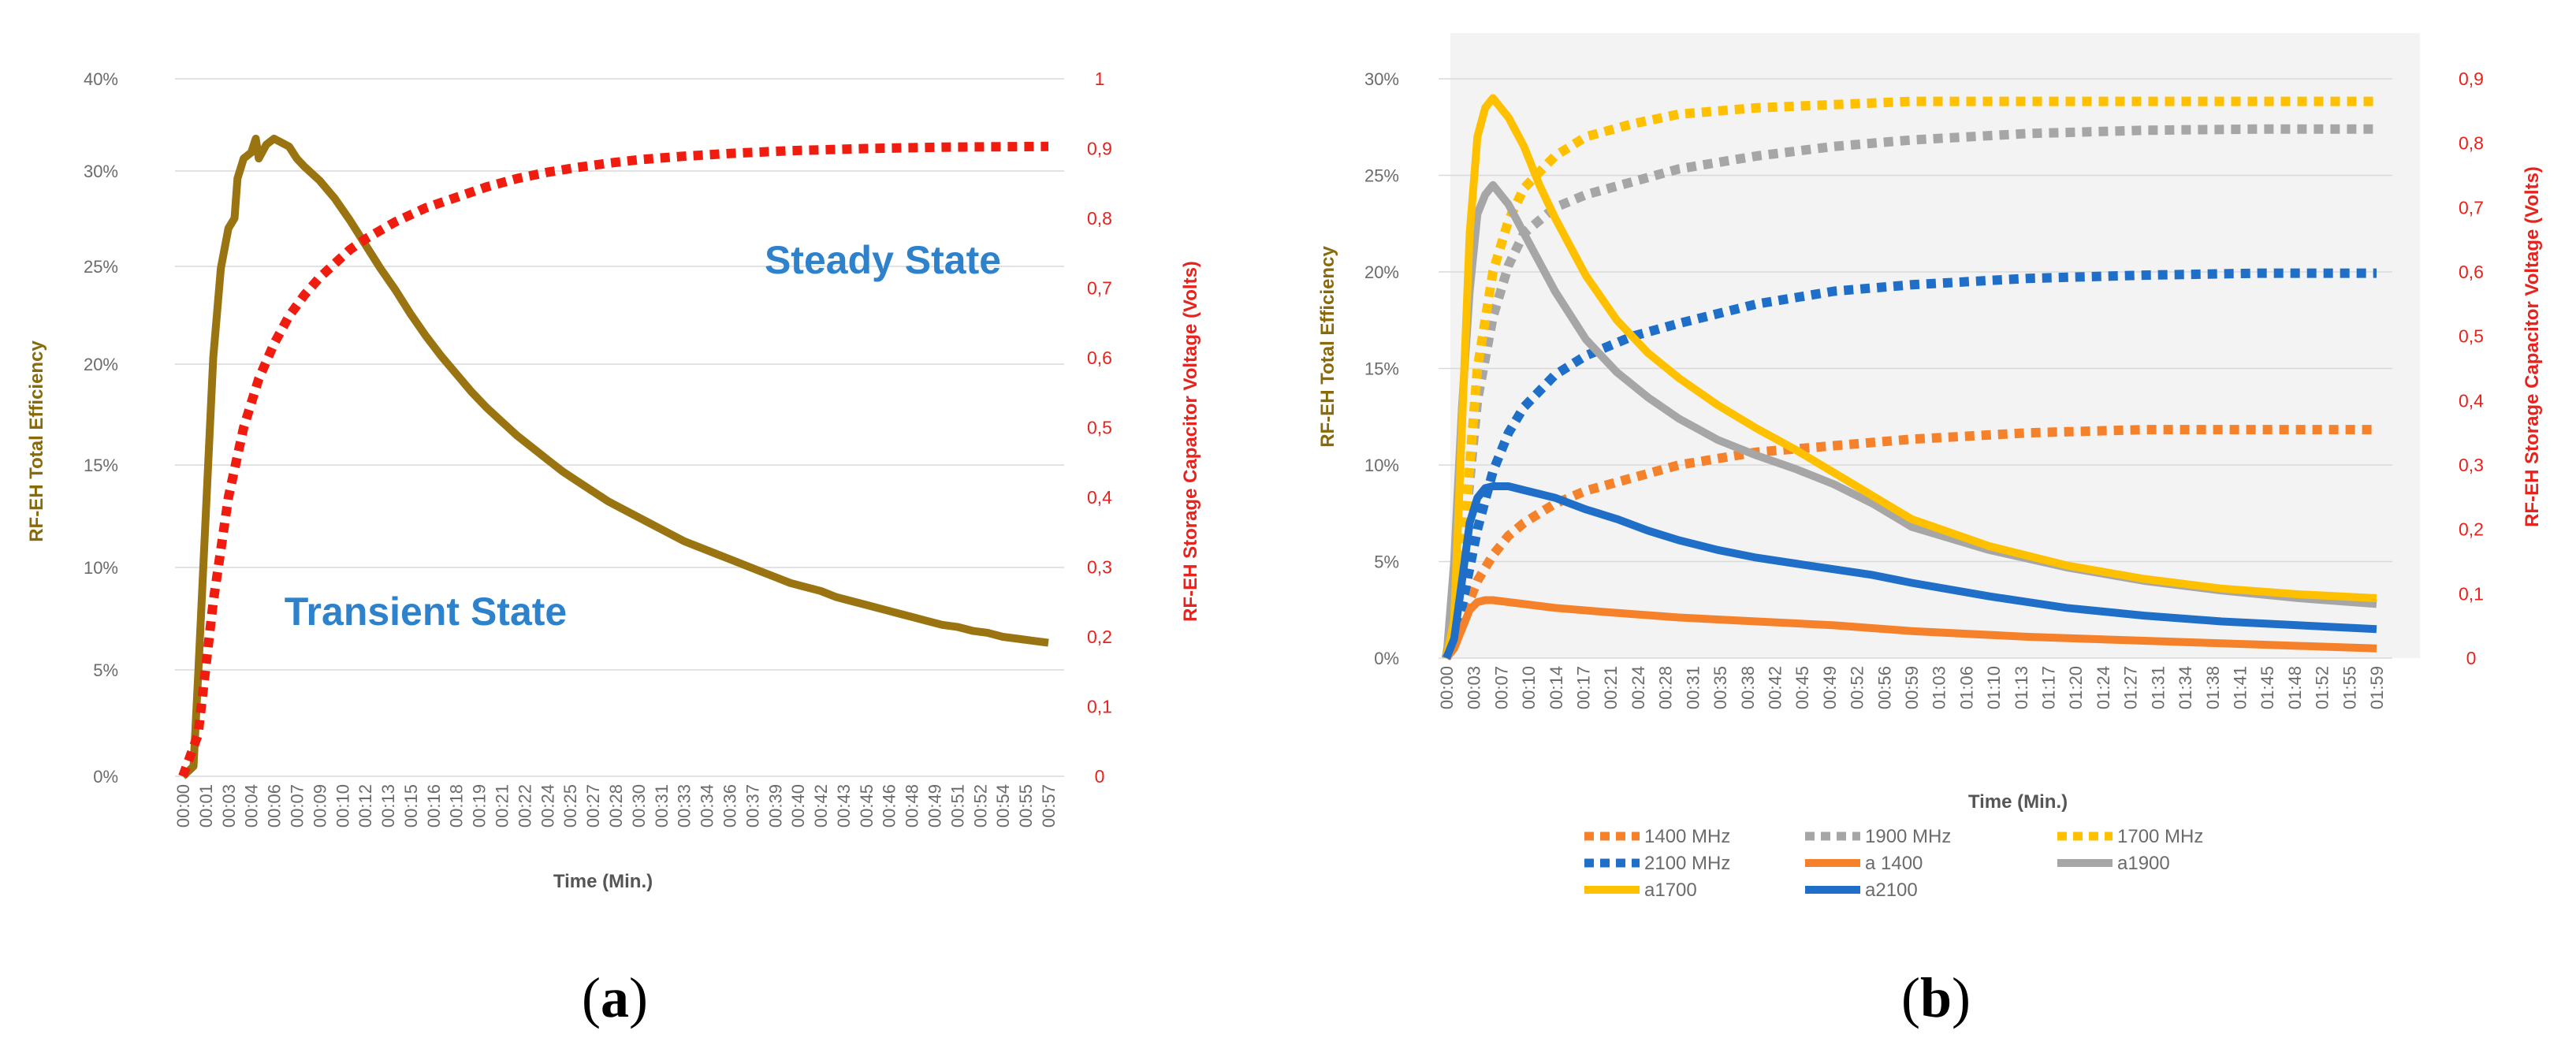 The image size is (2576, 1049). Describe the element at coordinates (36, 441) in the screenshot. I see `chart-a-left-axis-title: RF-EH Total Efficiency` at that location.